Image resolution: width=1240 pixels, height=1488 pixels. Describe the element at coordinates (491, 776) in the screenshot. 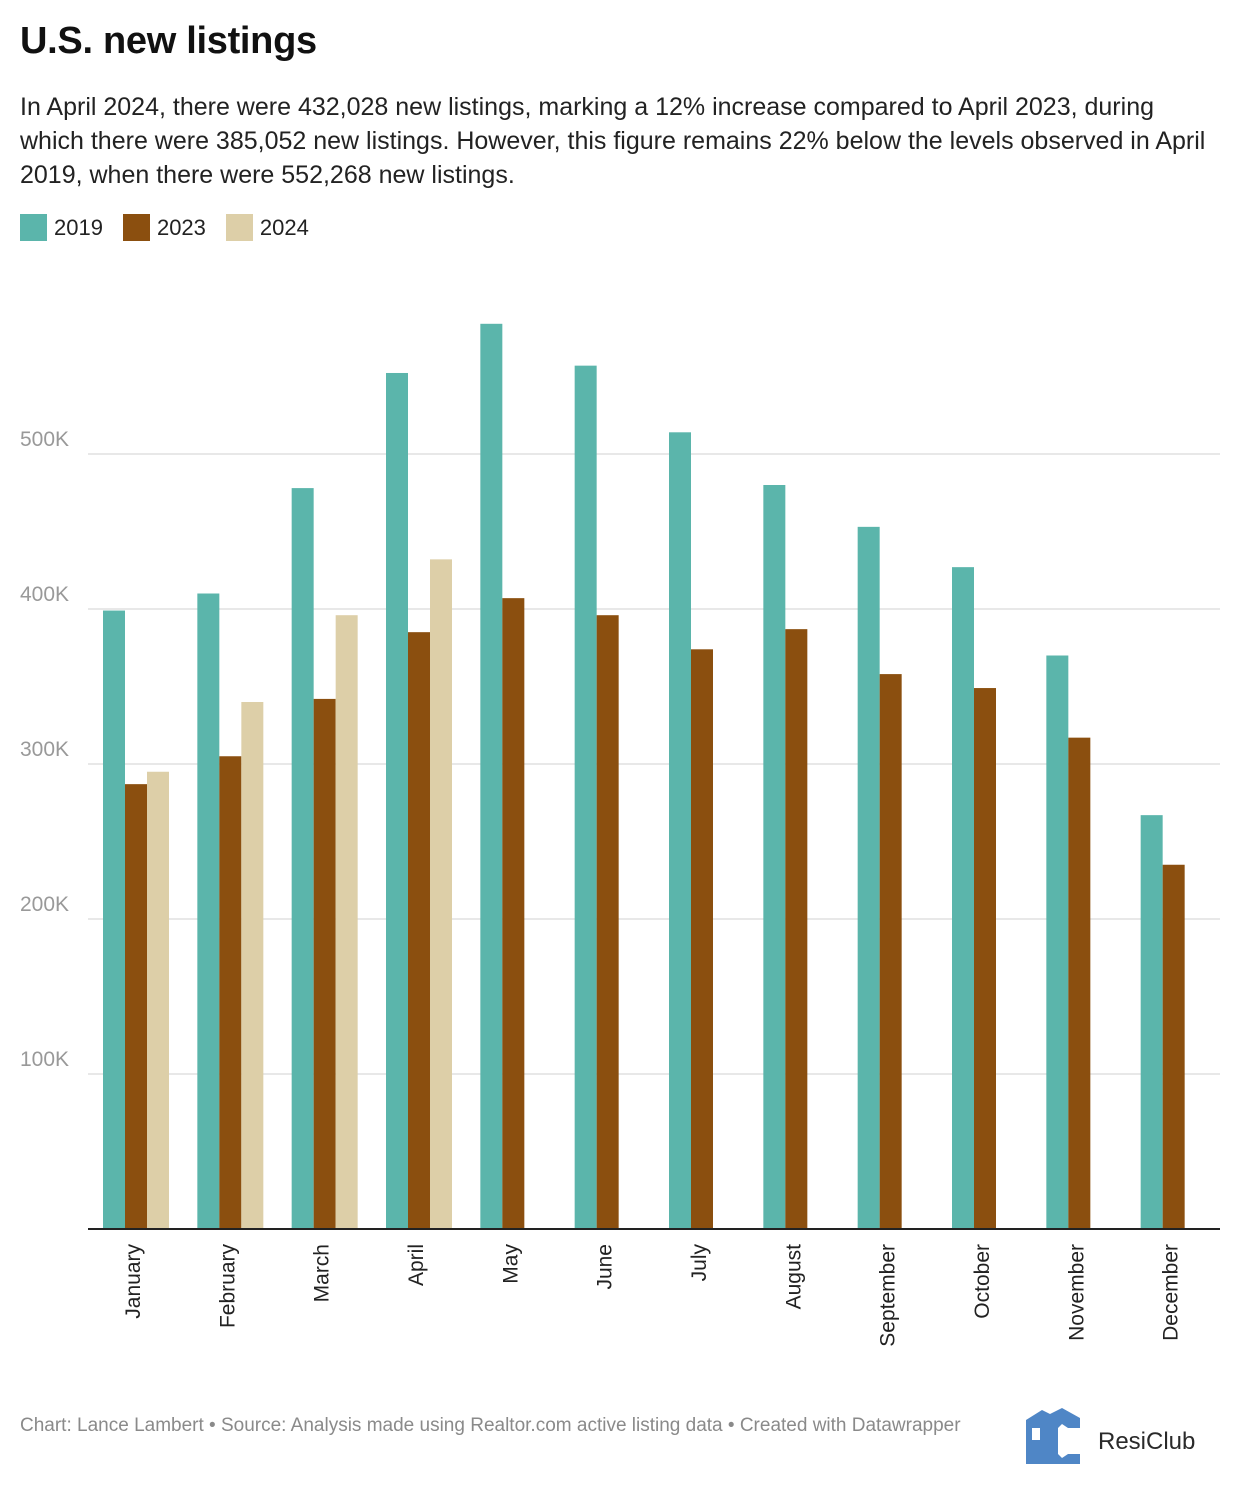

I see `bar-2019-may` at that location.